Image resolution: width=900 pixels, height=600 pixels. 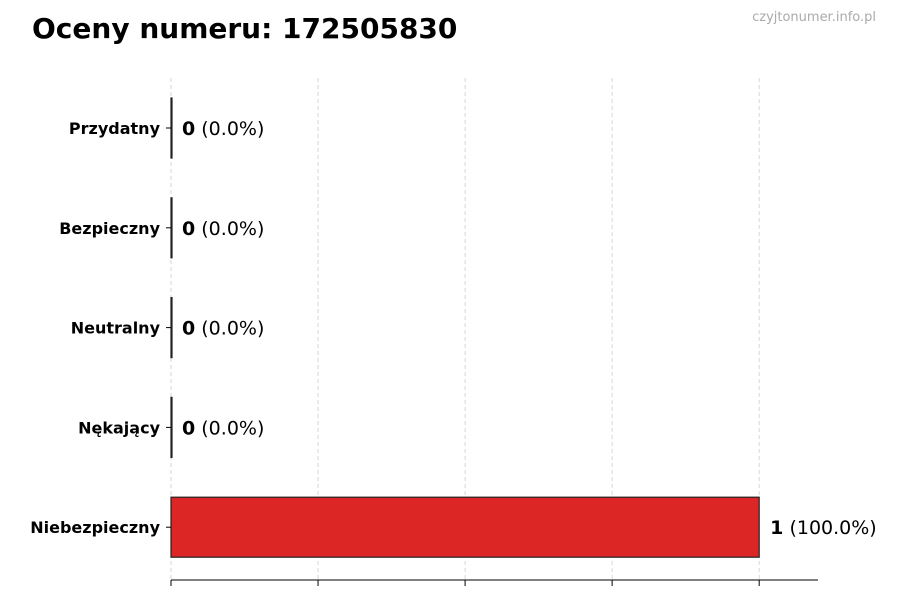 I want to click on value-percent: (100.0%), so click(x=829, y=528).